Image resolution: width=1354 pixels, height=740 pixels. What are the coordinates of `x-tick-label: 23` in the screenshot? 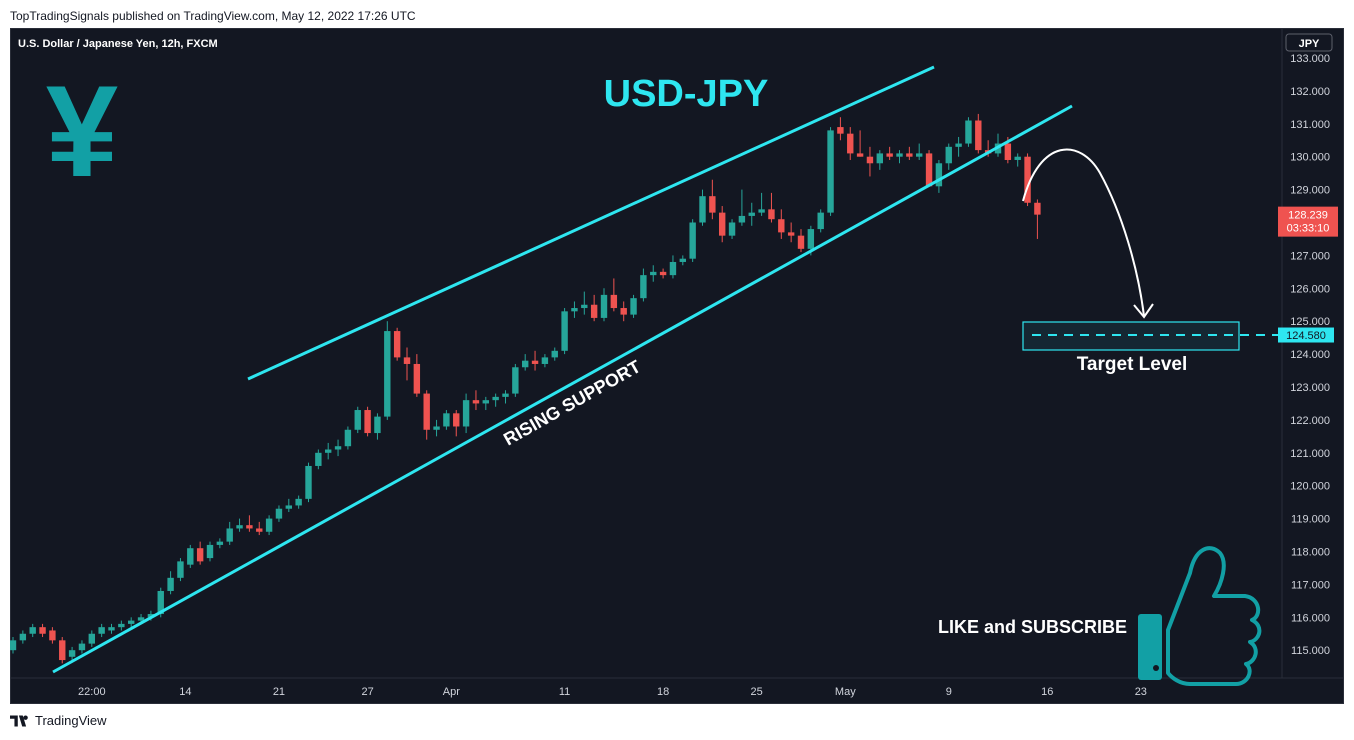 It's located at (1141, 692).